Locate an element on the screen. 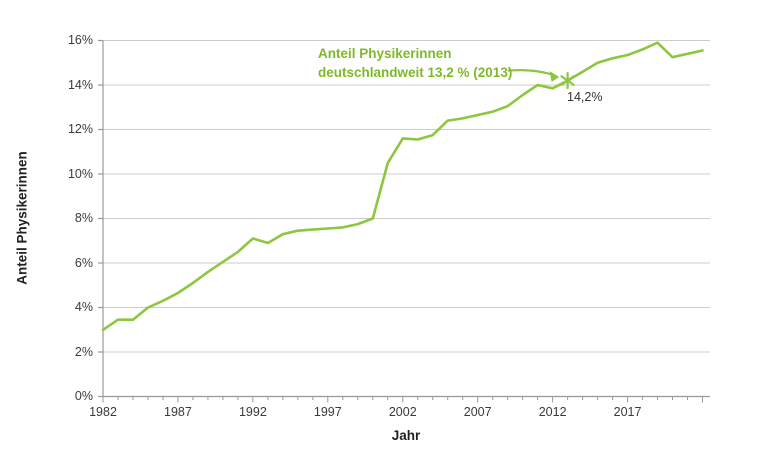  x-axis-title: Jahr is located at coordinates (406, 435).